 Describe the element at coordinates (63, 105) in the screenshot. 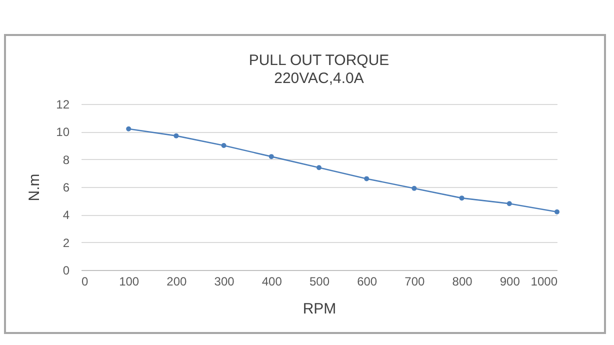

I see `y-tick-label: 12` at that location.